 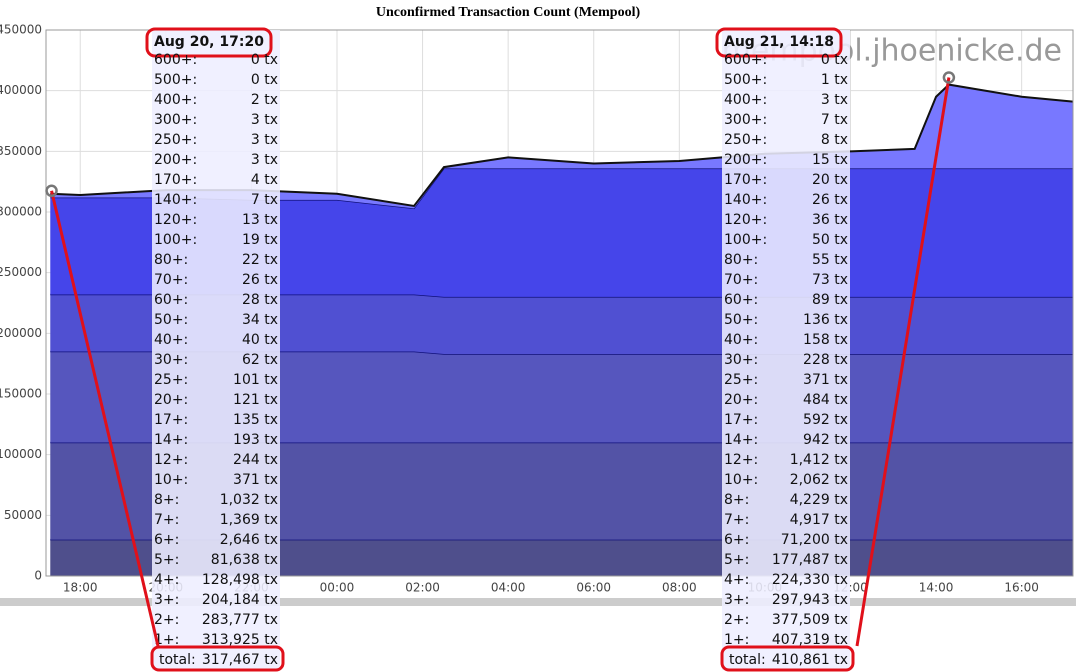 What do you see at coordinates (810, 660) in the screenshot?
I see `tooltip-total: 410,861 tx` at bounding box center [810, 660].